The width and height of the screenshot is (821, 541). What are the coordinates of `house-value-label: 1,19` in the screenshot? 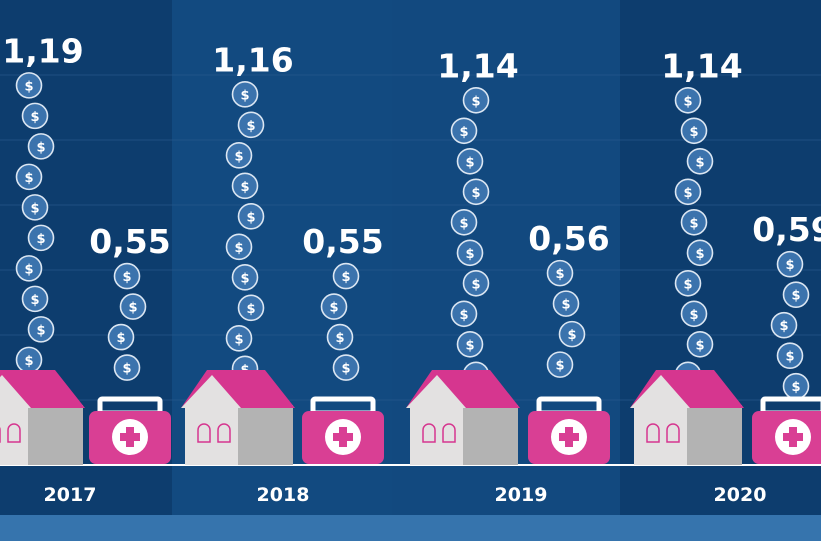 It's located at (42, 50).